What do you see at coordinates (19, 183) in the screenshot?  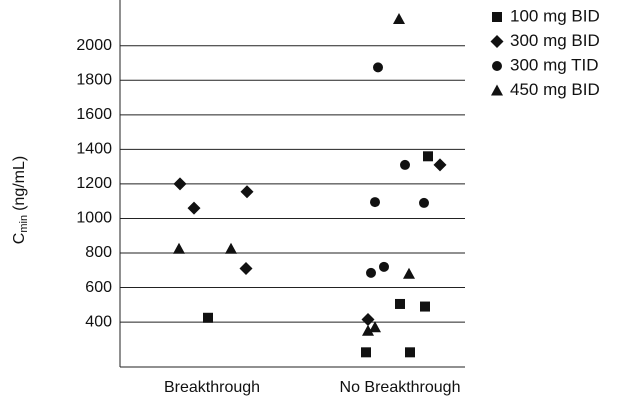 I see `y-label-unit: (ng/mL)` at bounding box center [19, 183].